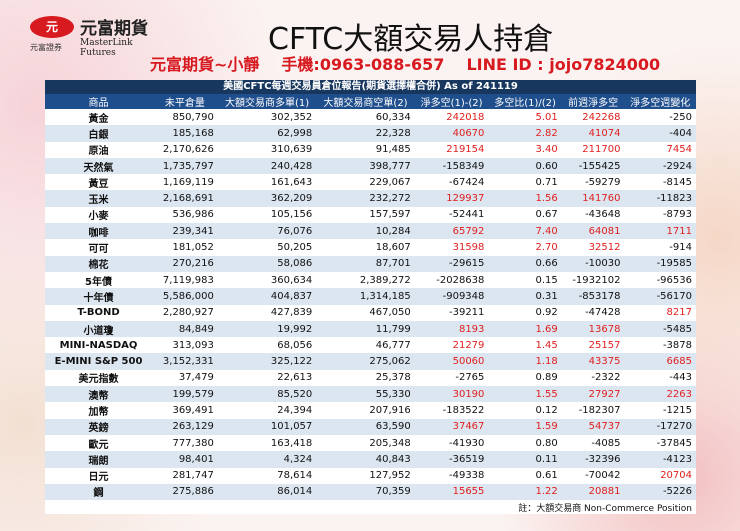  Describe the element at coordinates (460, 280) in the screenshot. I see `cell: -2028638` at that location.